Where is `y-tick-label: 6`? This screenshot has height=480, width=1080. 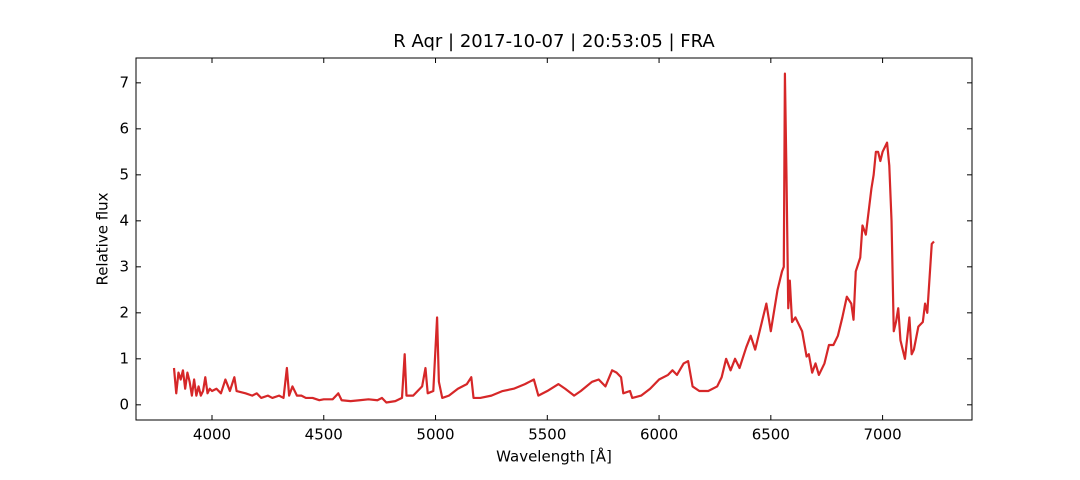 y-tick-label: 6 is located at coordinates (124, 128).